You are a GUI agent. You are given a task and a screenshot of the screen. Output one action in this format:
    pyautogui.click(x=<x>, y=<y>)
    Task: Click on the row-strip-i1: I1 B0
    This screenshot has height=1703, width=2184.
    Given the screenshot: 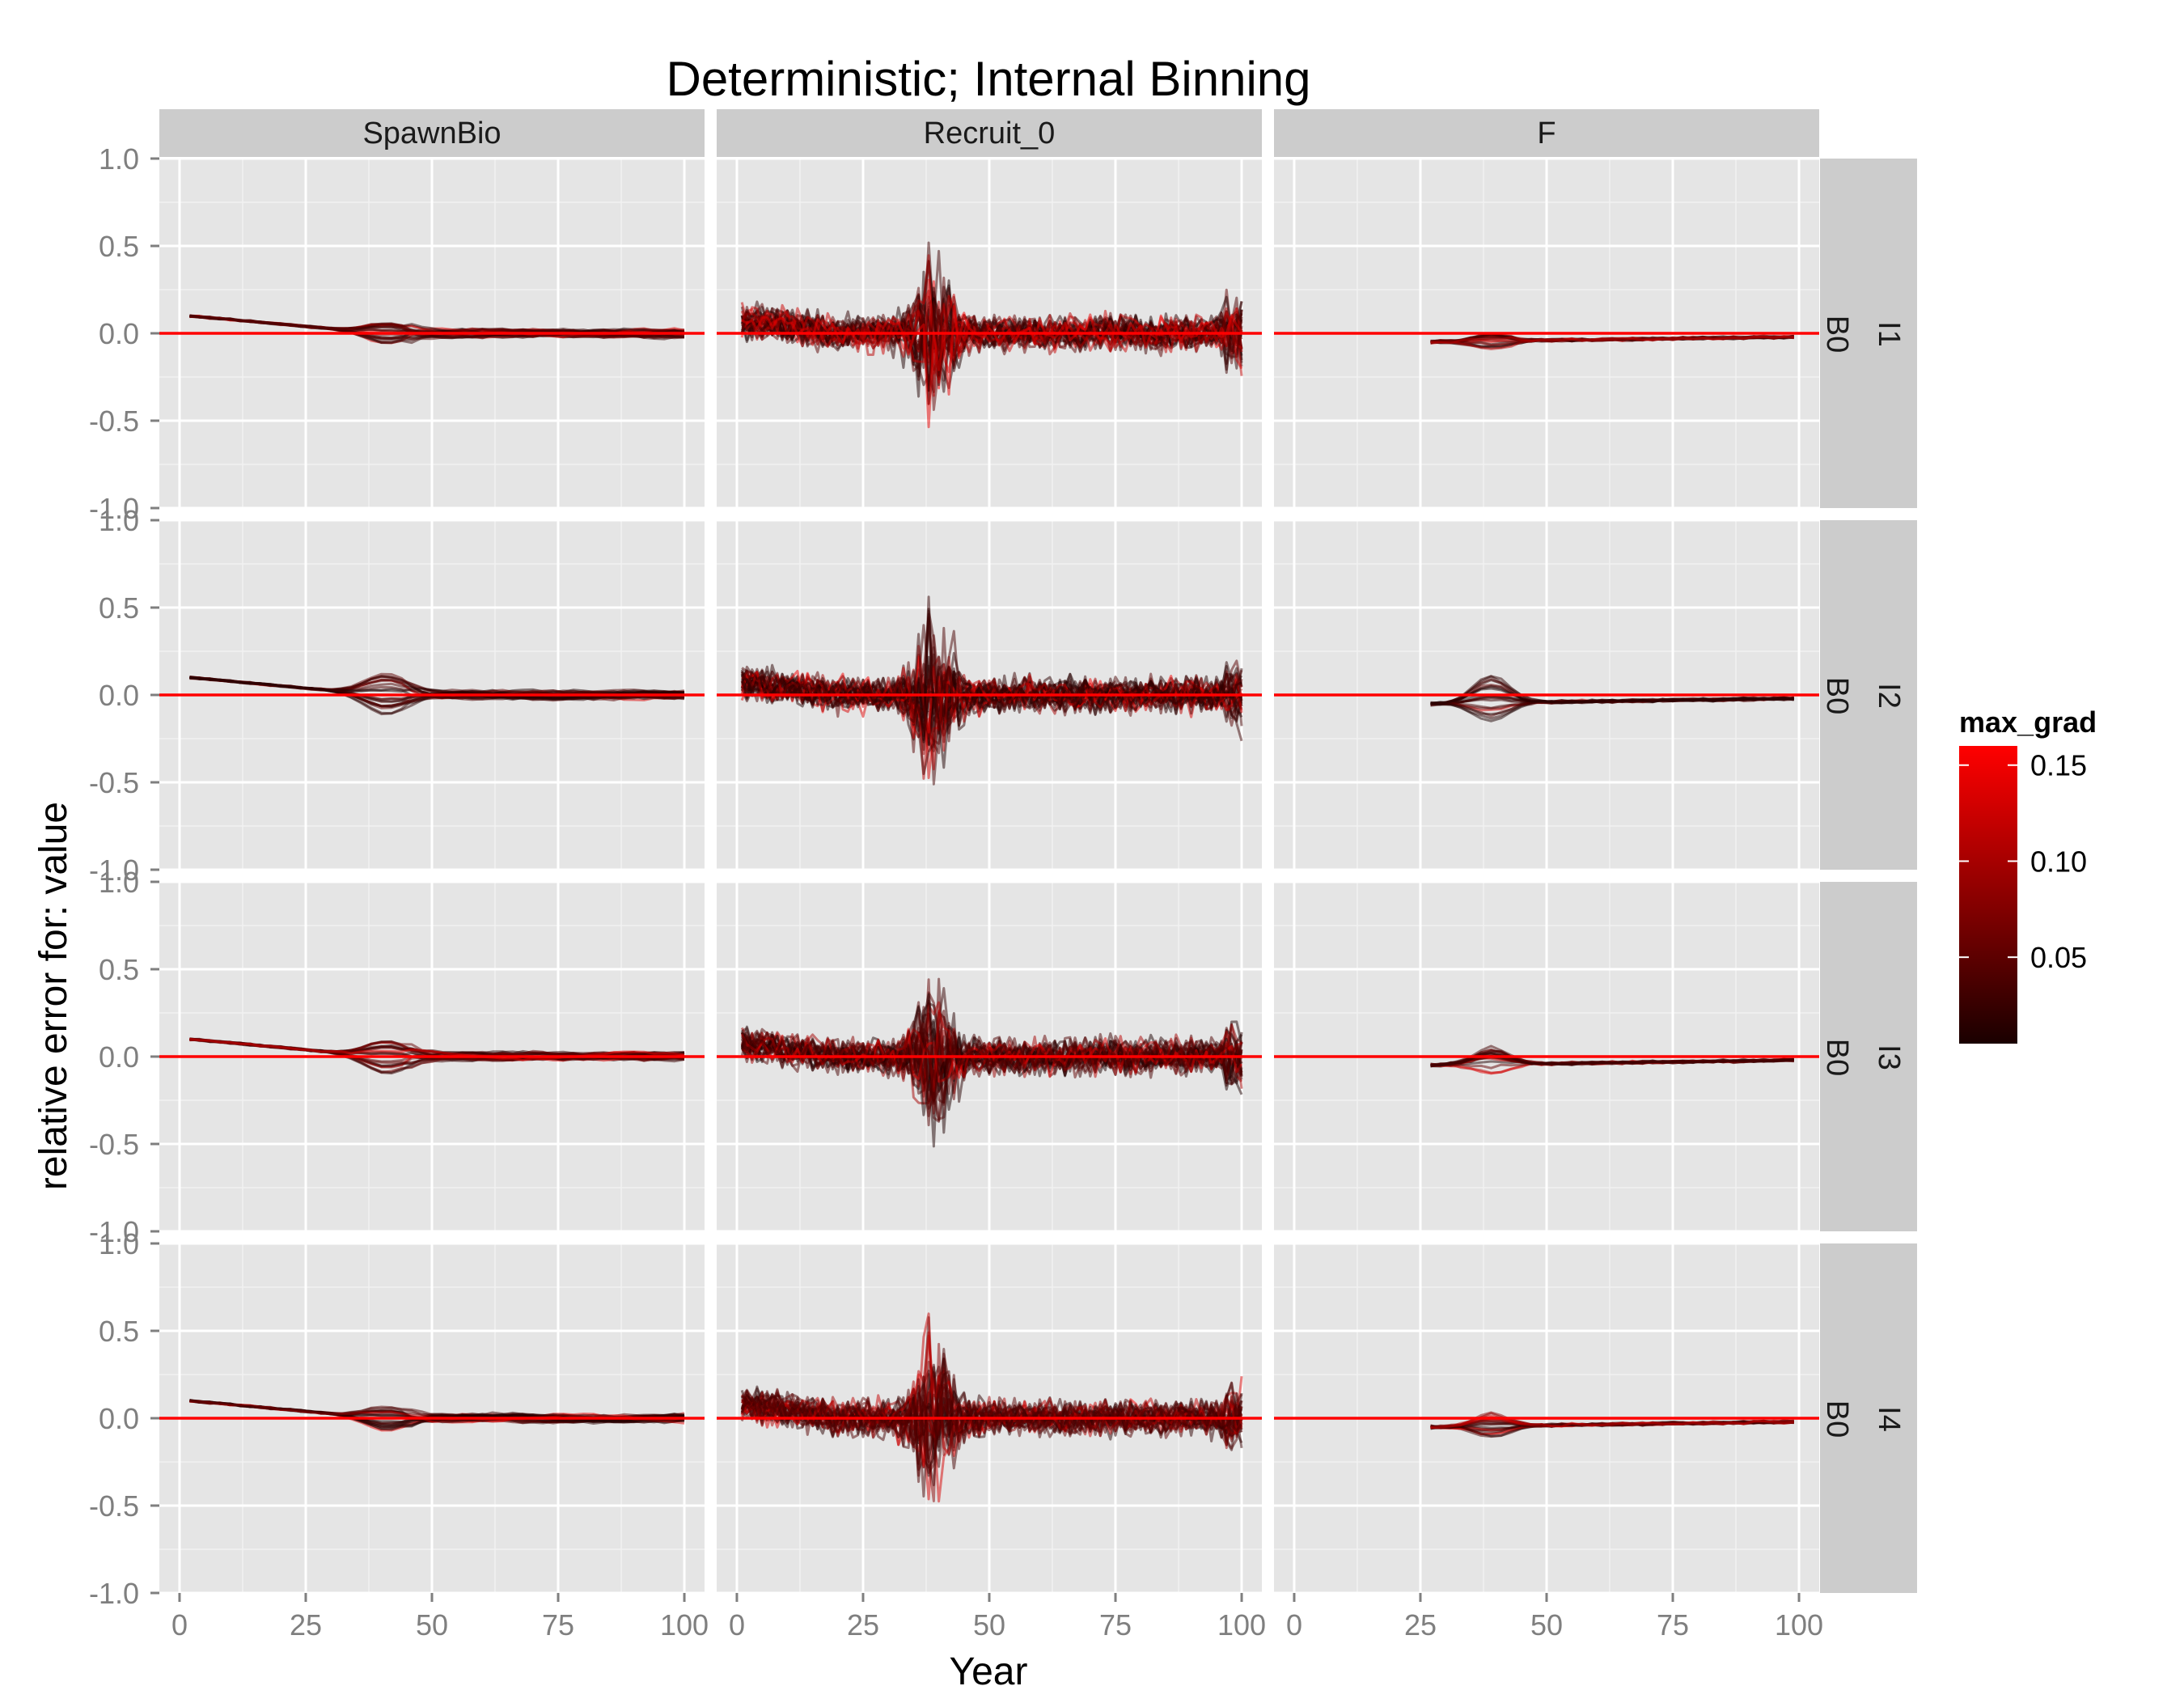 What is the action you would take?
    pyautogui.click(x=1868, y=333)
    